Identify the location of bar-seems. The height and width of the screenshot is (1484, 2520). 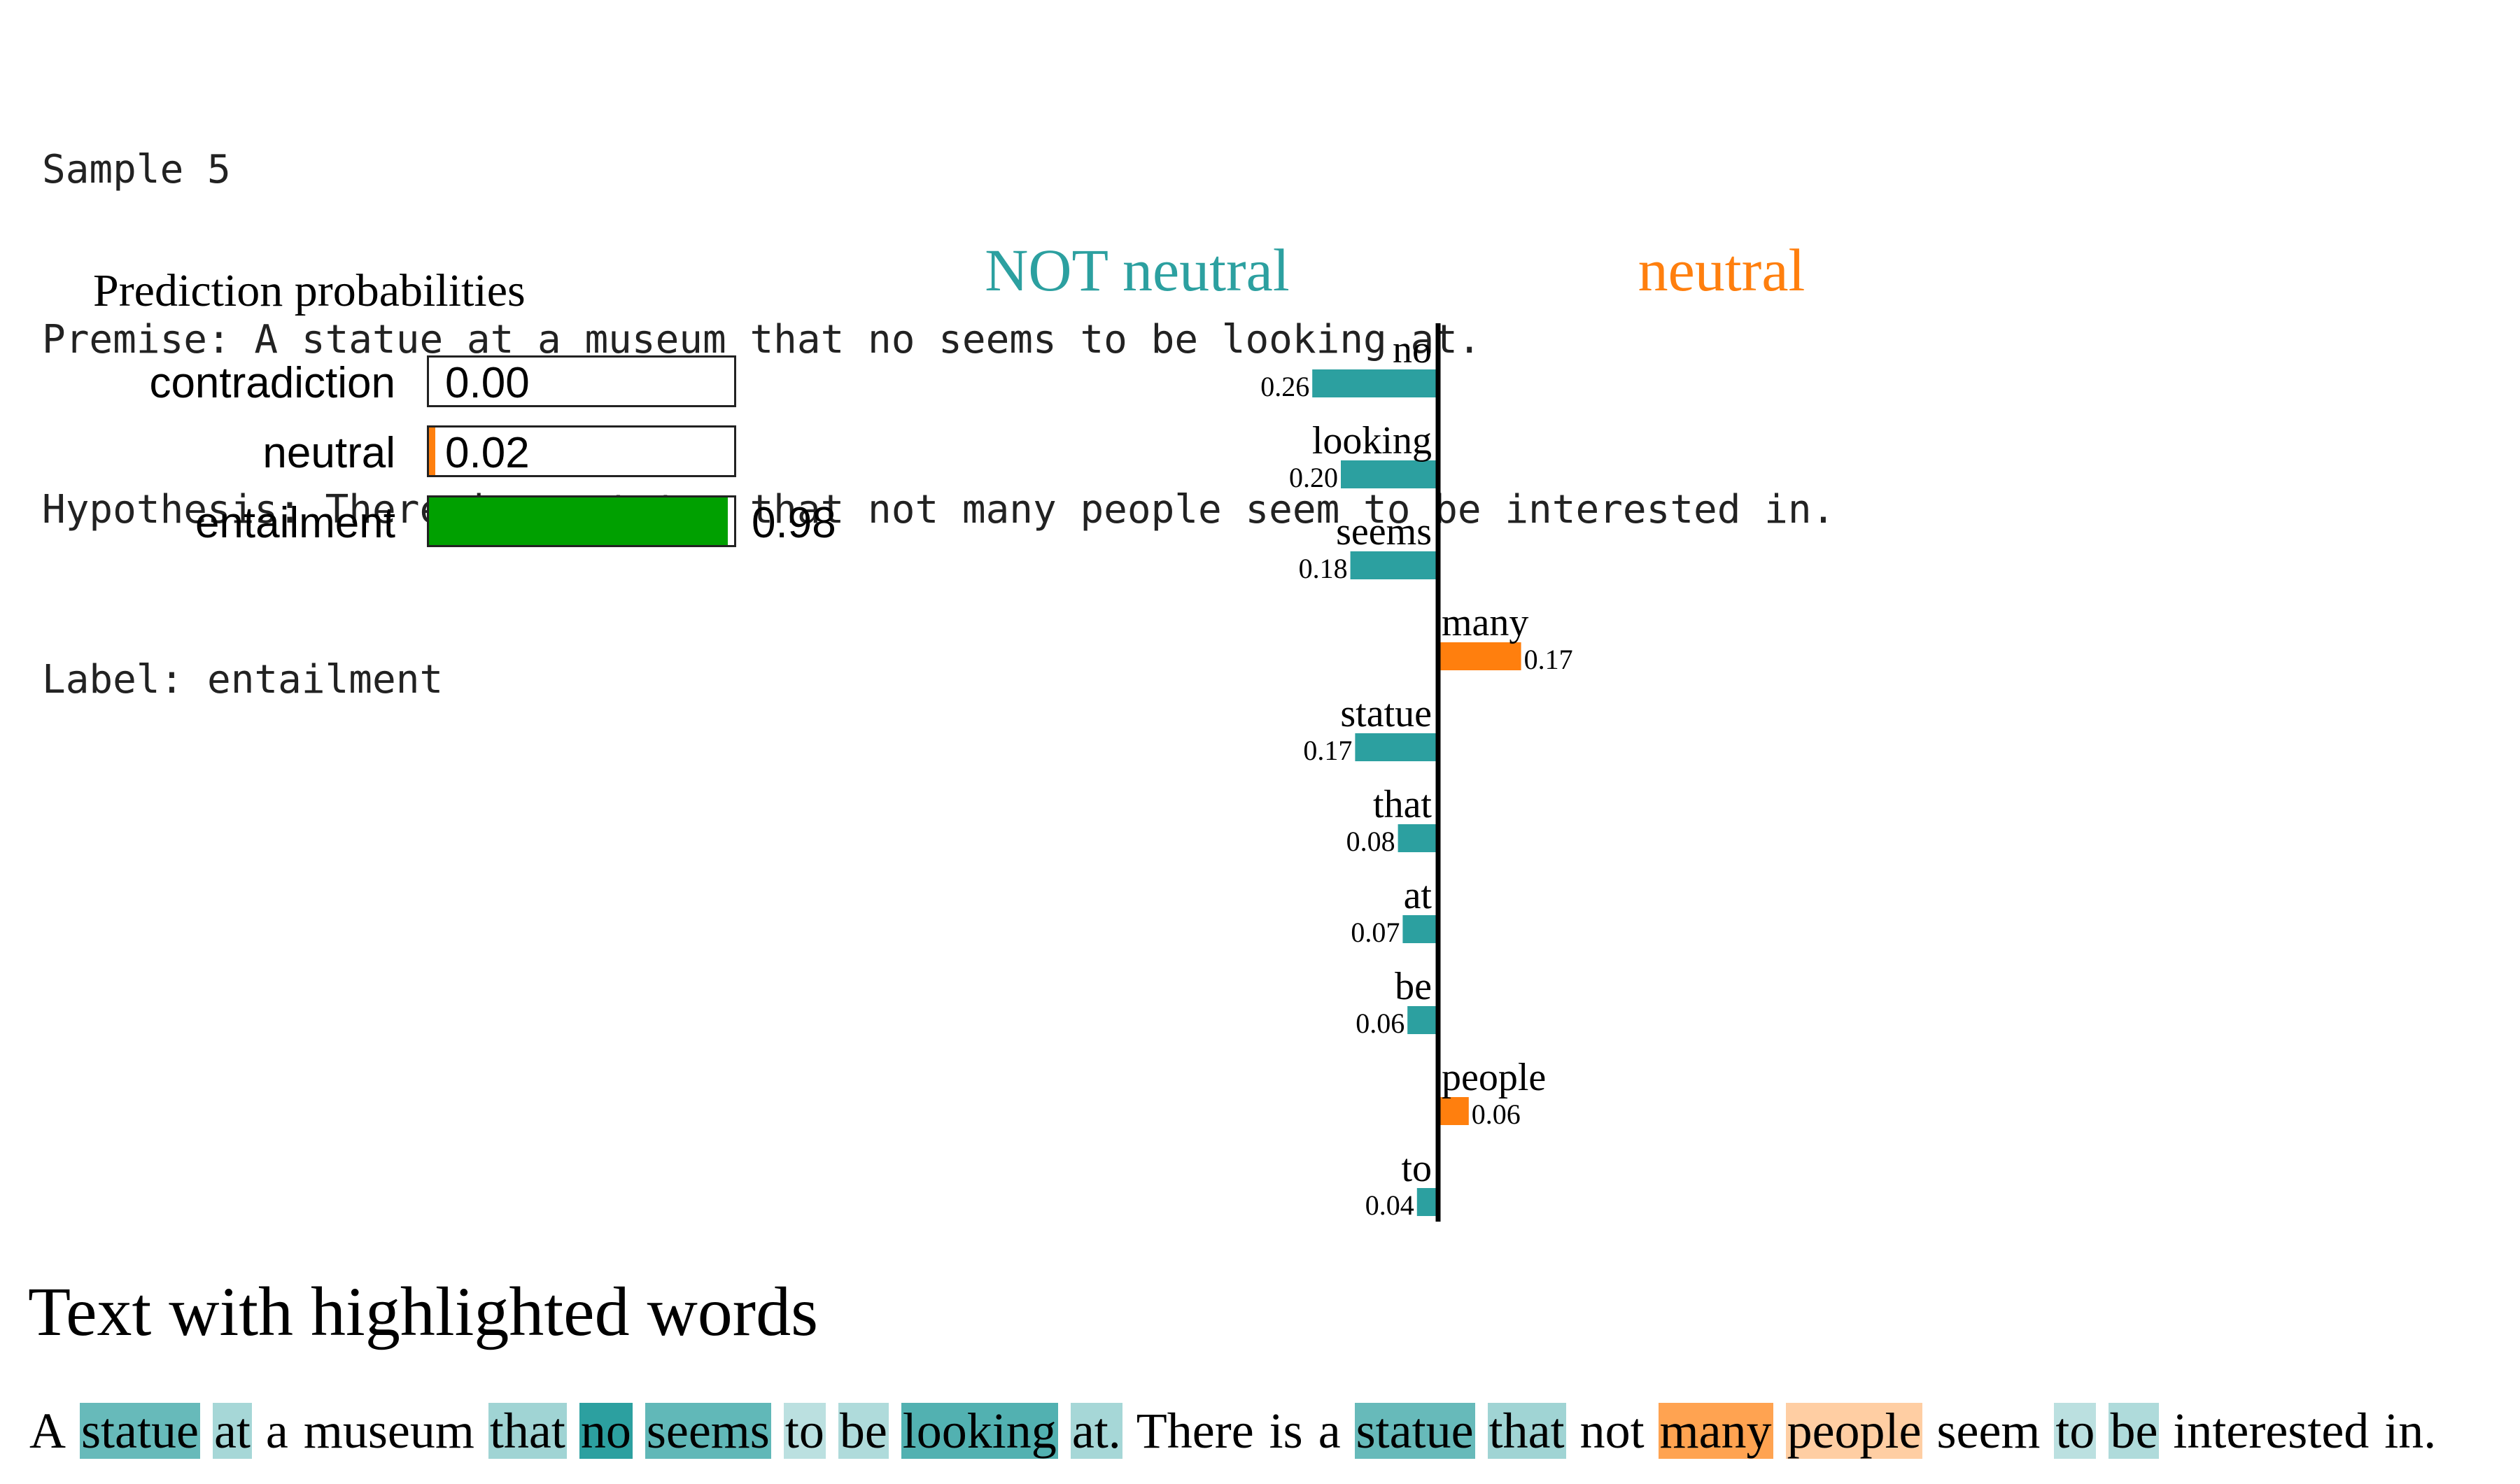
(1393, 565).